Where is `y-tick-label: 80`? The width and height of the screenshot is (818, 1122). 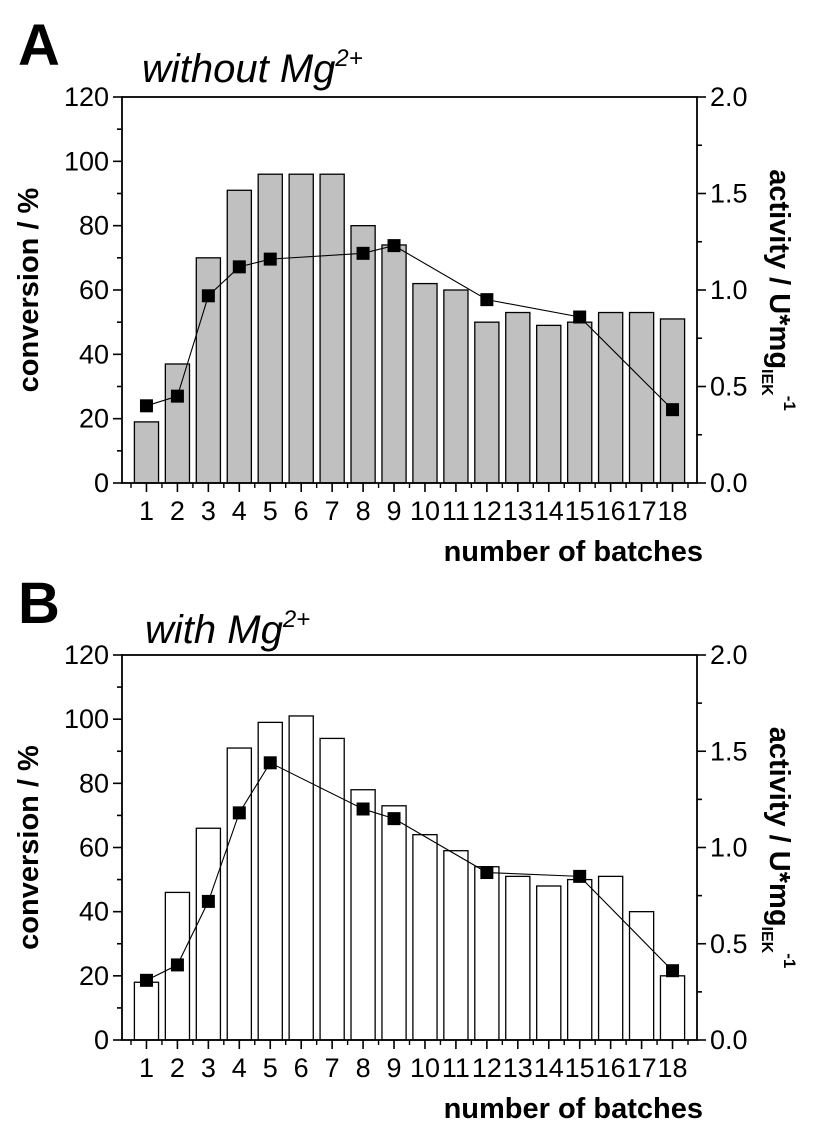 y-tick-label: 80 is located at coordinates (94, 783).